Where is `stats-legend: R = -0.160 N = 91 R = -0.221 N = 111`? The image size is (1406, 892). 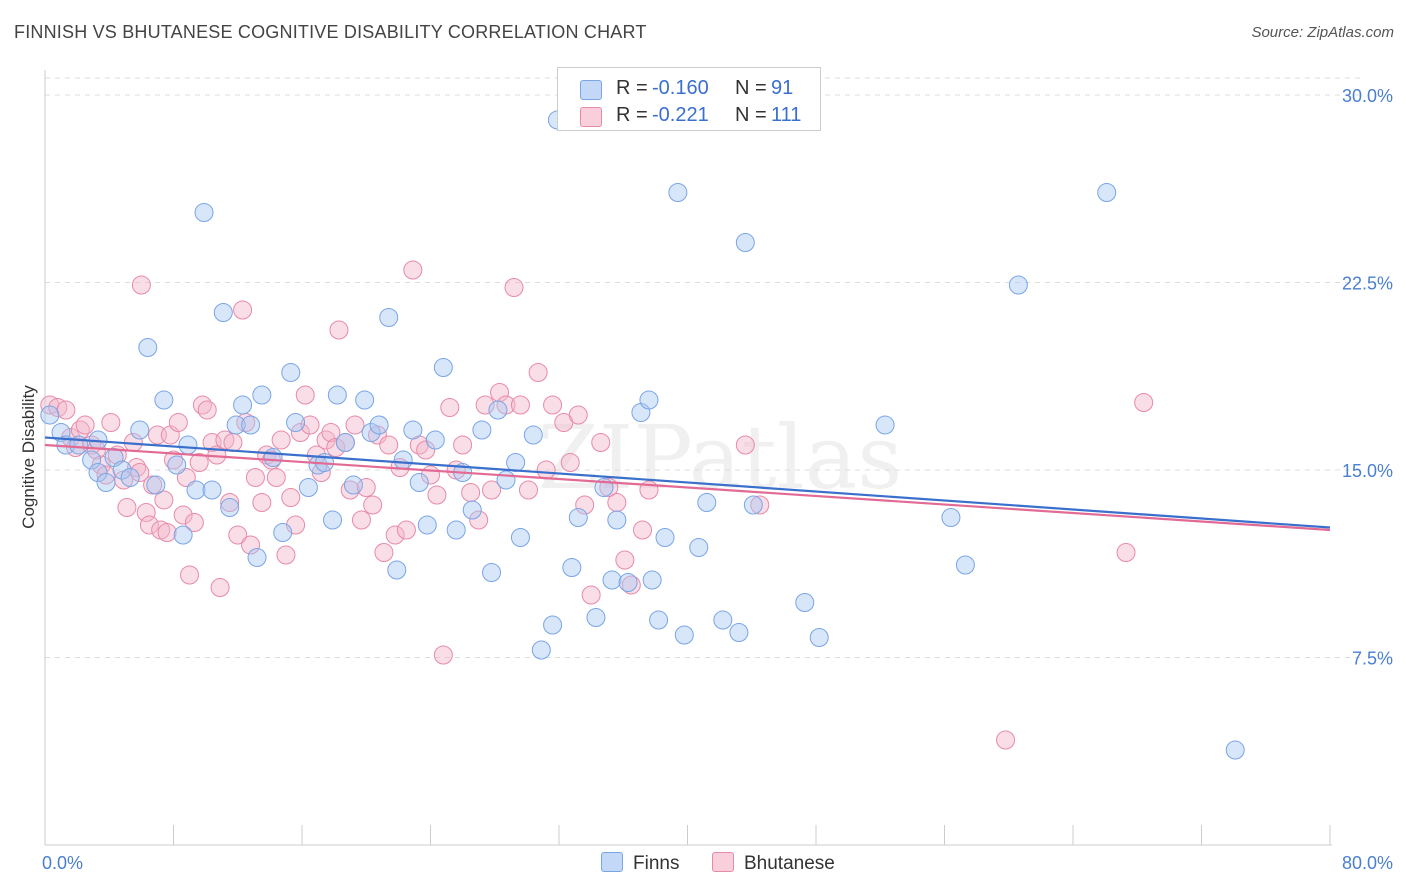 stats-legend: R = -0.160 N = 91 R = -0.221 N = 111 is located at coordinates (689, 99).